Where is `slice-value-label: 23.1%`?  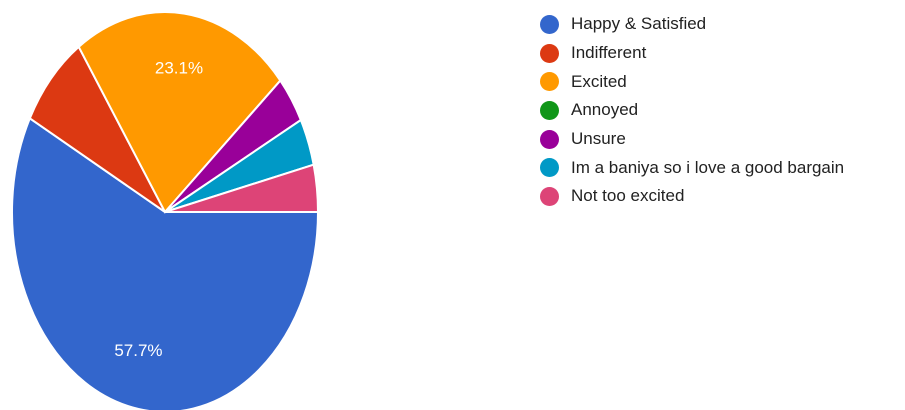 slice-value-label: 23.1% is located at coordinates (179, 68).